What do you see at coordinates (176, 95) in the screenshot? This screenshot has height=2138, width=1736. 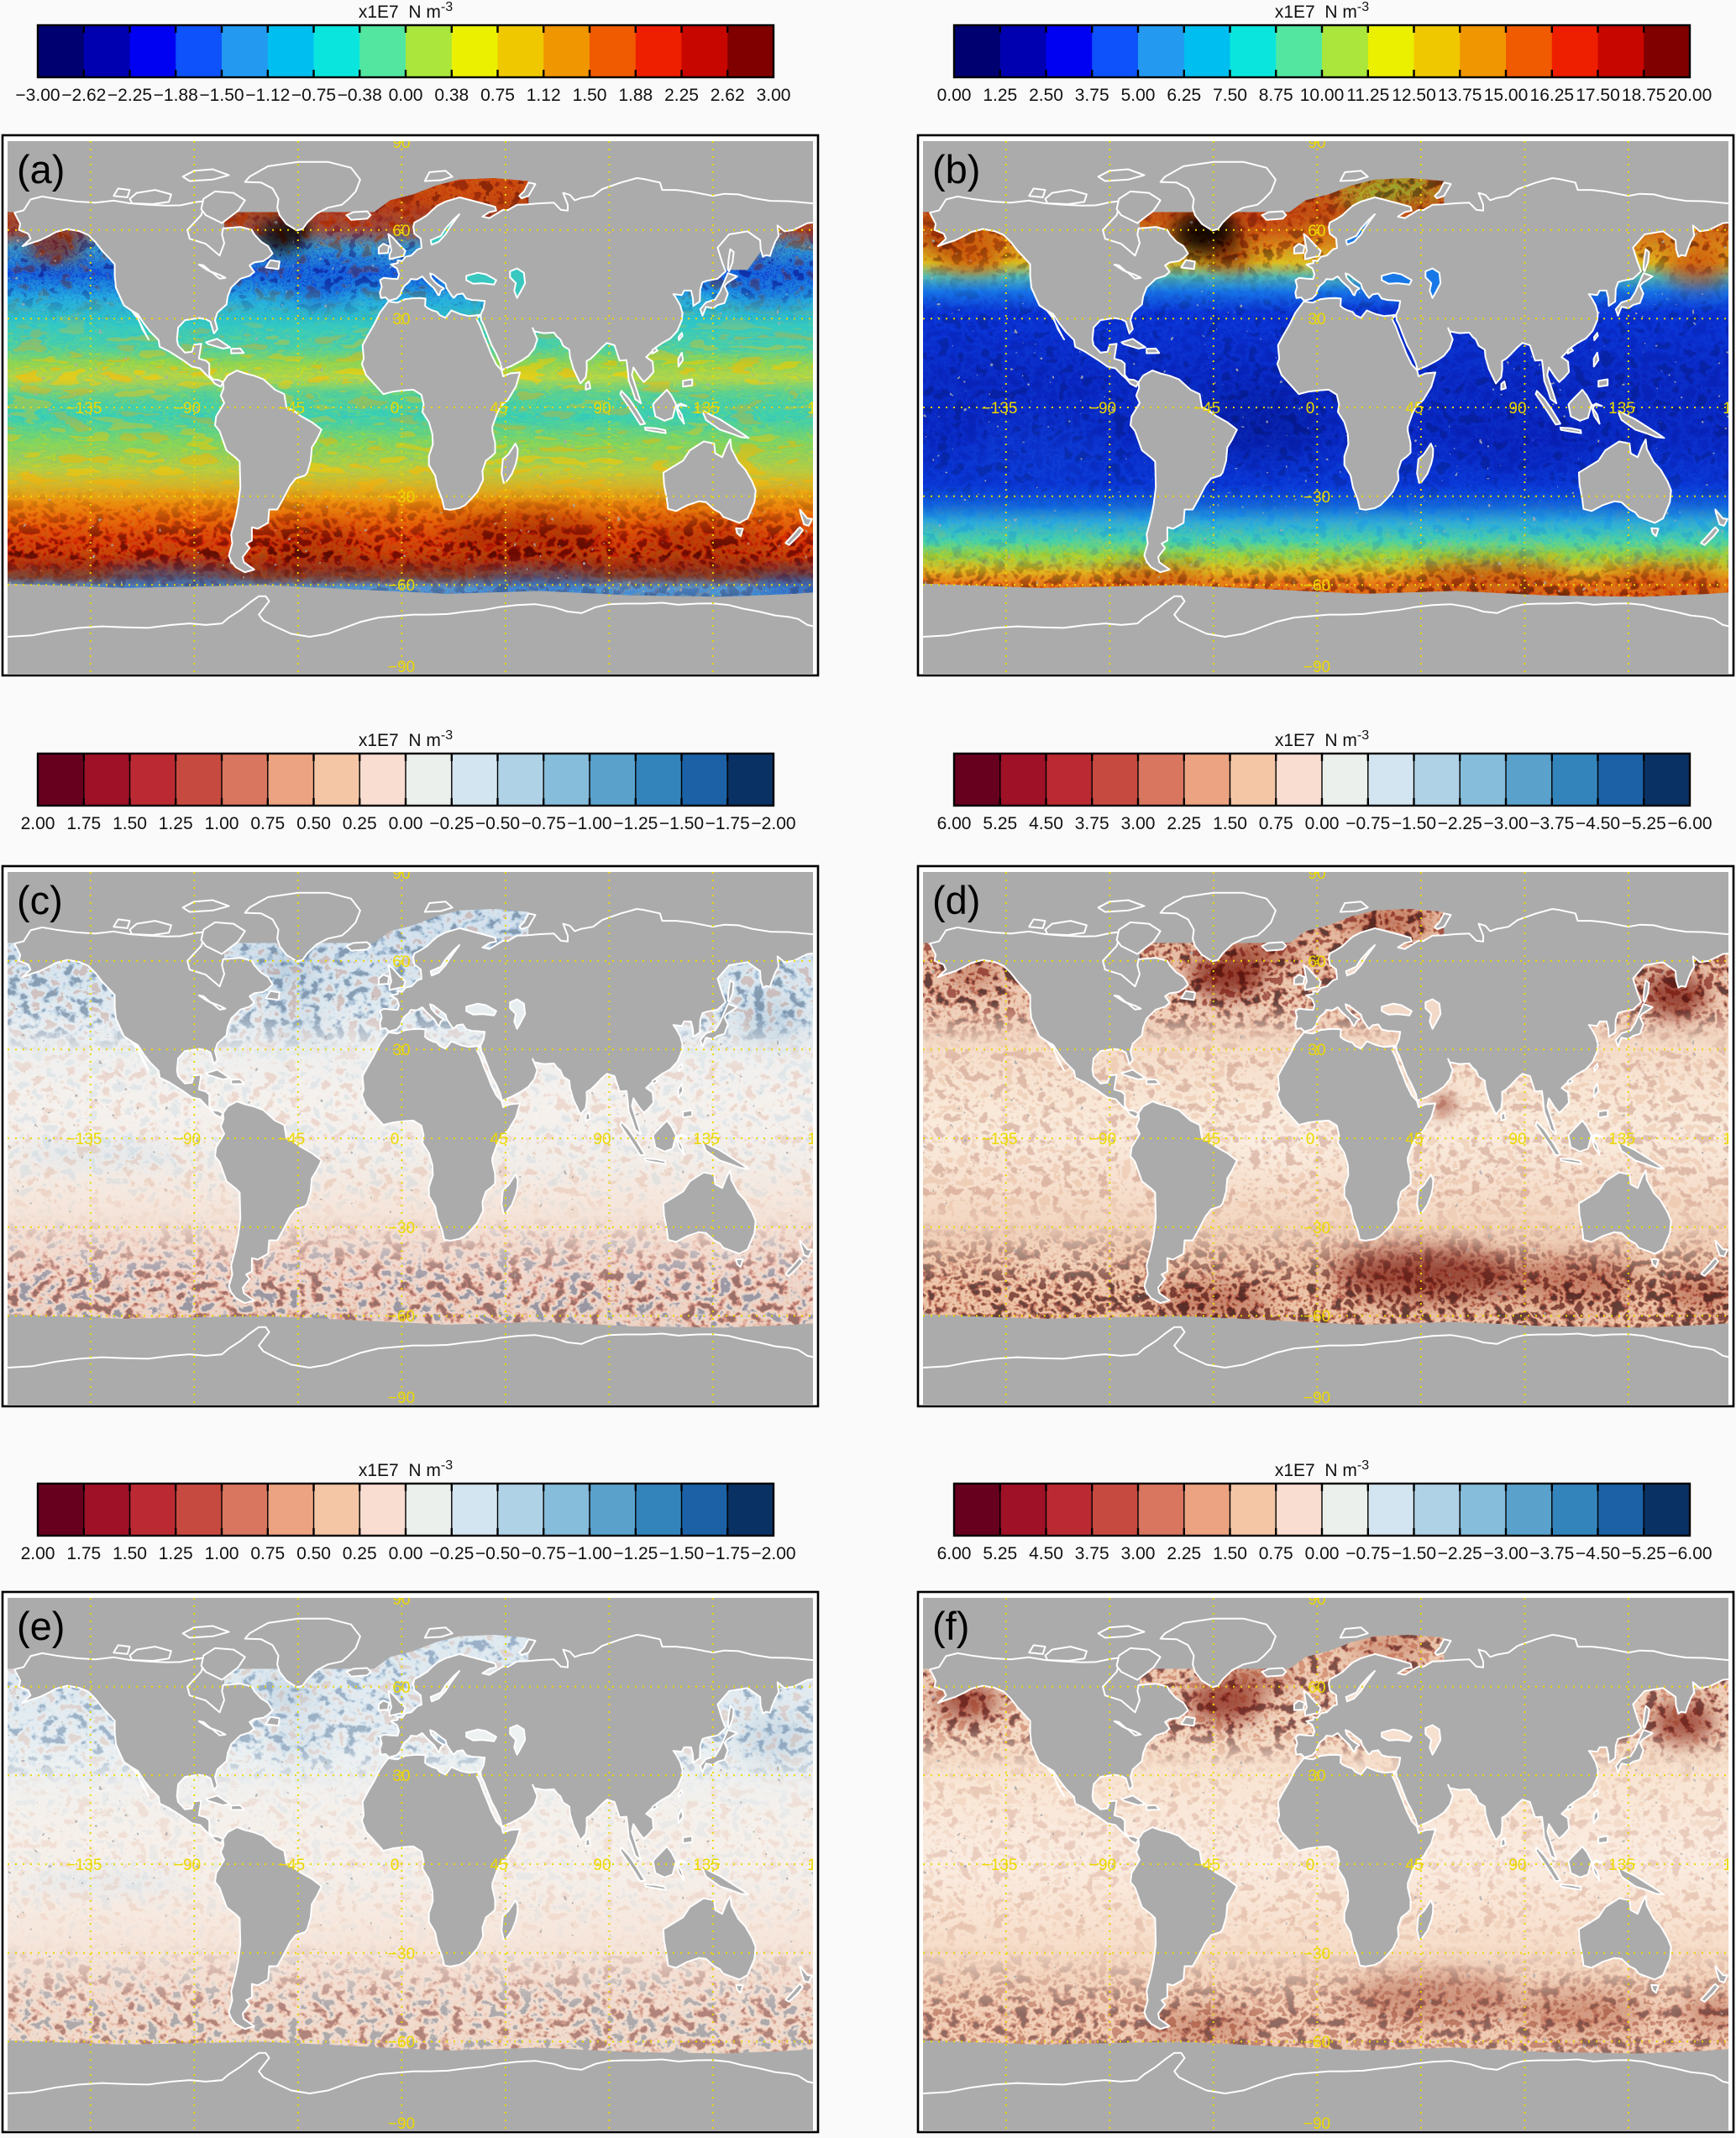 I see `svg-text: −1.88` at bounding box center [176, 95].